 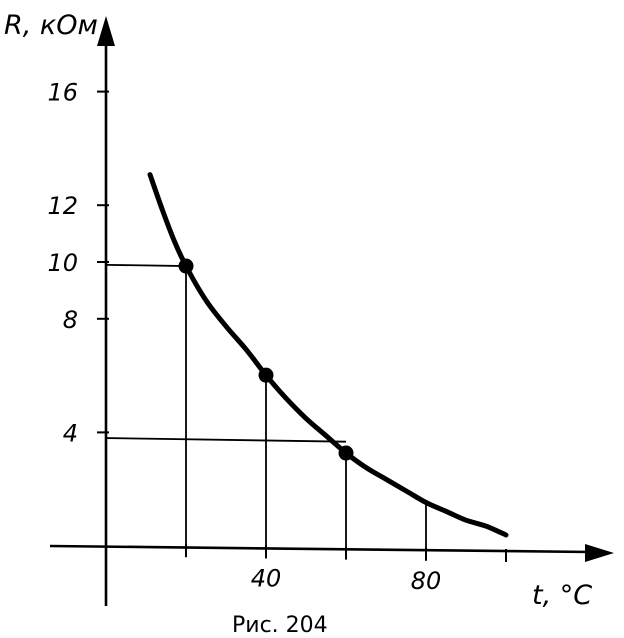 I want to click on y-axis-title: R, кОм, so click(x=51, y=25).